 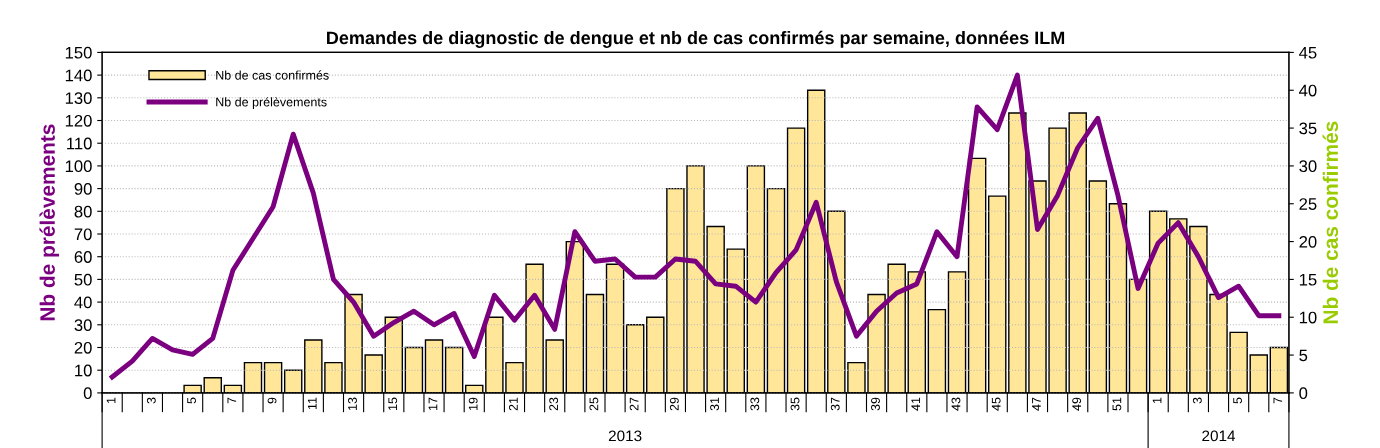 What do you see at coordinates (594, 404) in the screenshot?
I see `x-tick-label: 25` at bounding box center [594, 404].